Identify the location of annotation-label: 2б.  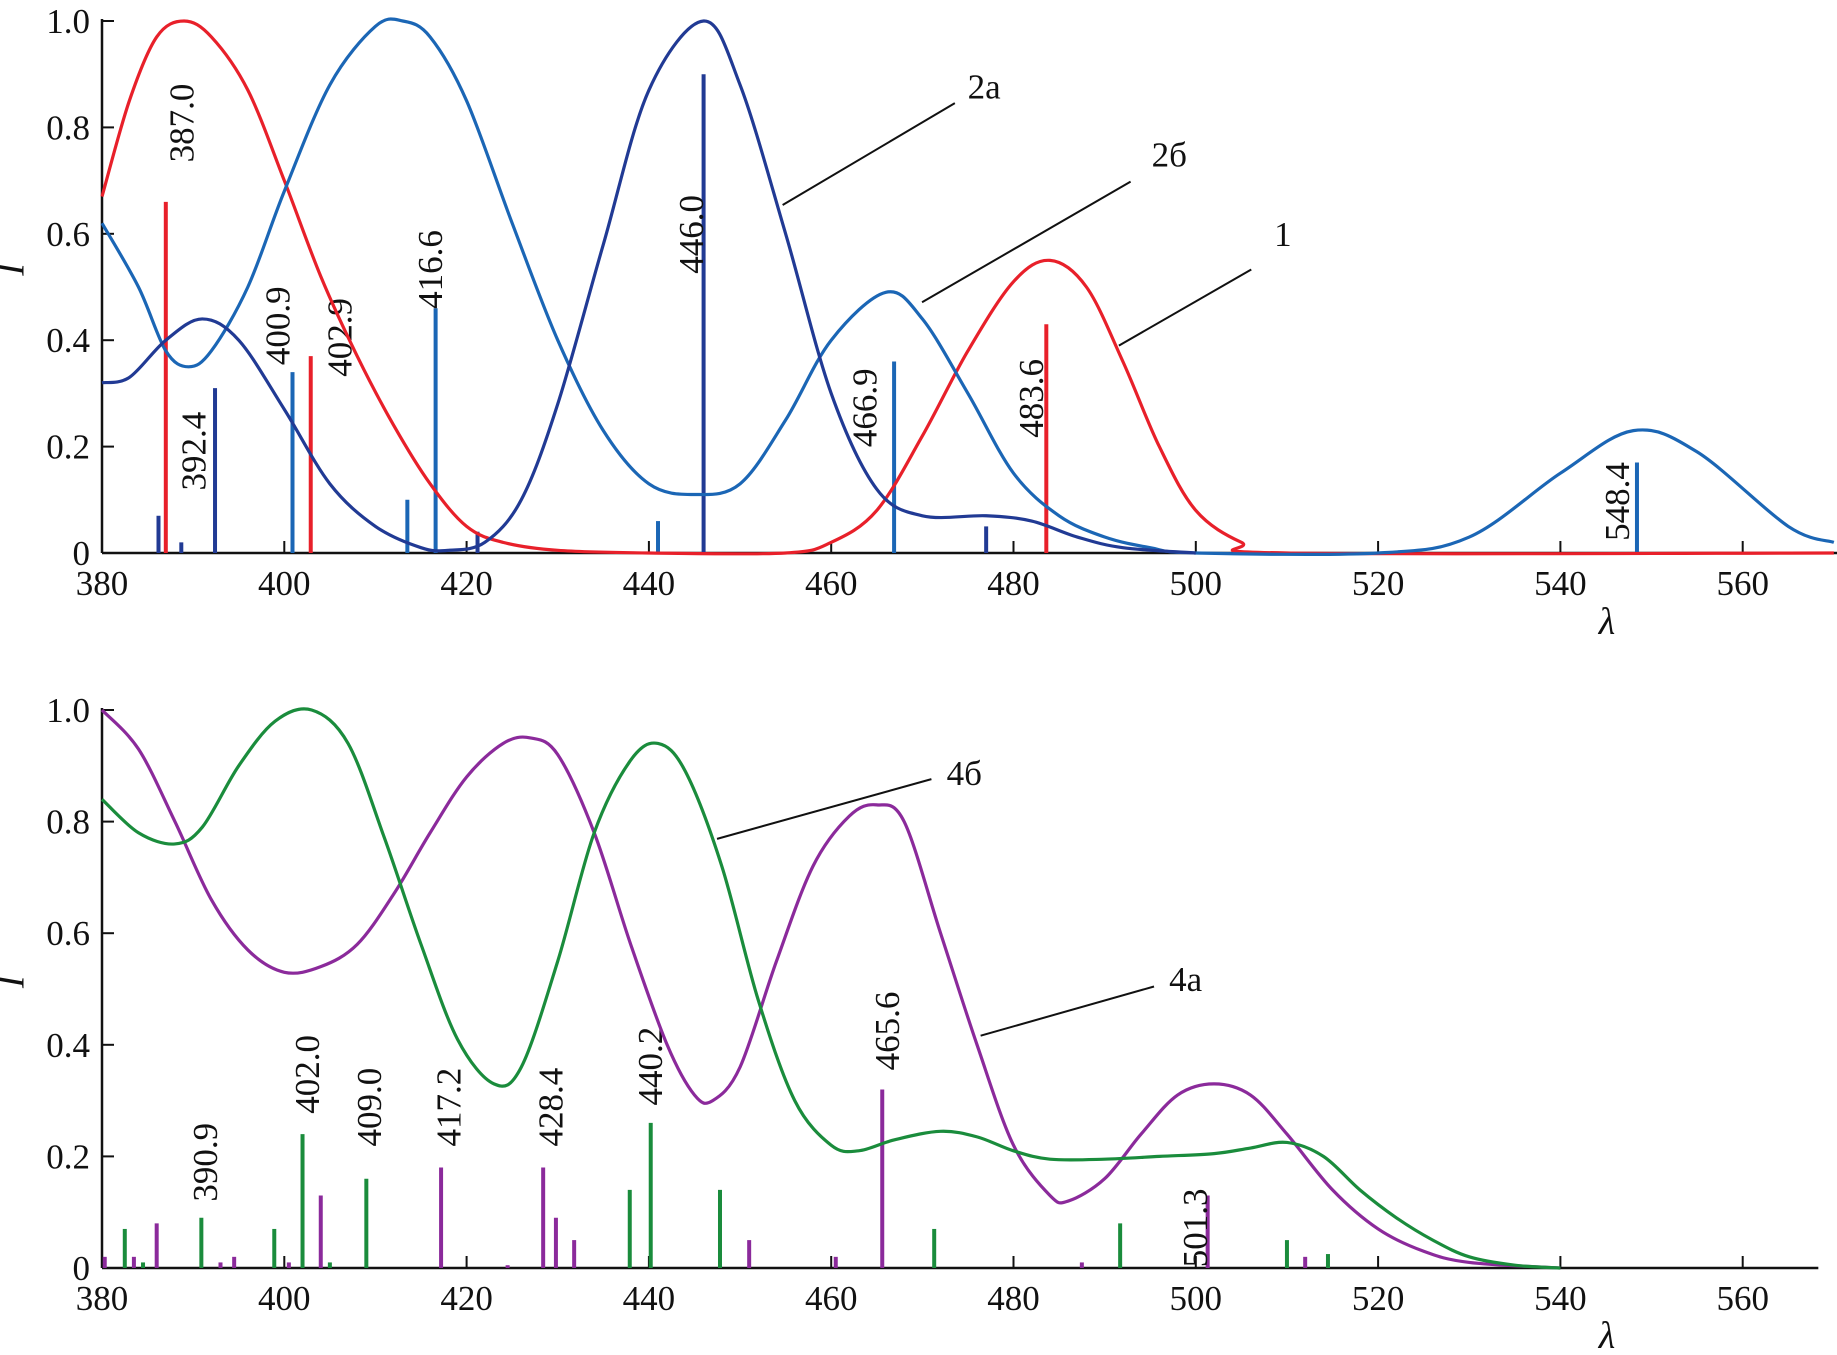
(1169, 154).